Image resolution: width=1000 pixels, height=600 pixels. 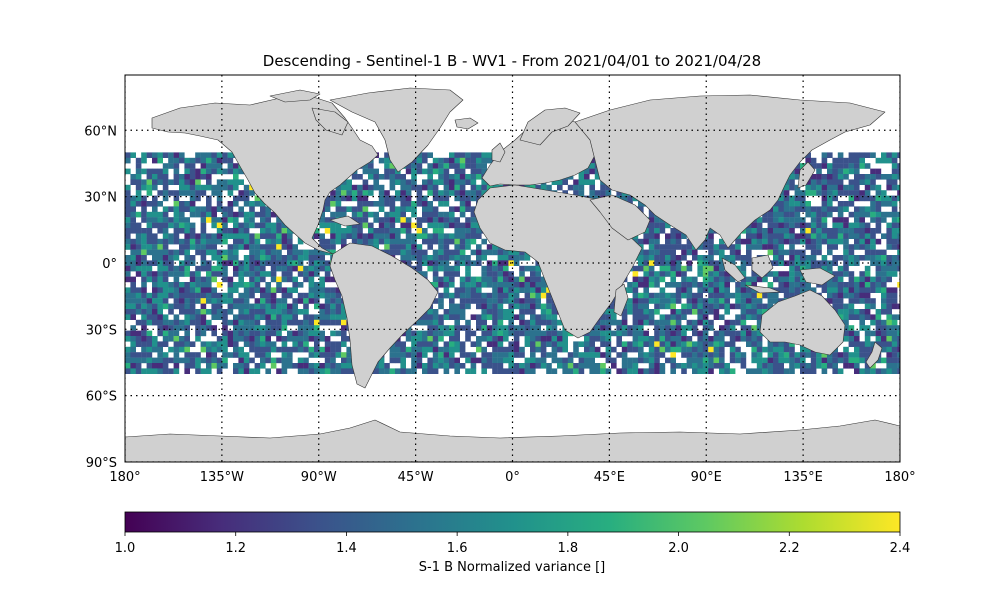 What do you see at coordinates (124, 477) in the screenshot?
I see `lon-tick-label: 180°` at bounding box center [124, 477].